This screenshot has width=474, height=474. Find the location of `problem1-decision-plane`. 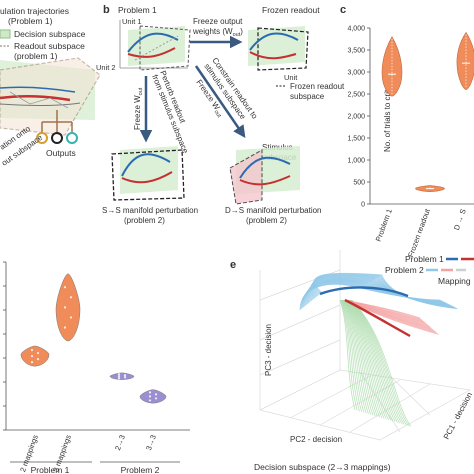

problem1-decision-plane is located at coordinates (156, 46).